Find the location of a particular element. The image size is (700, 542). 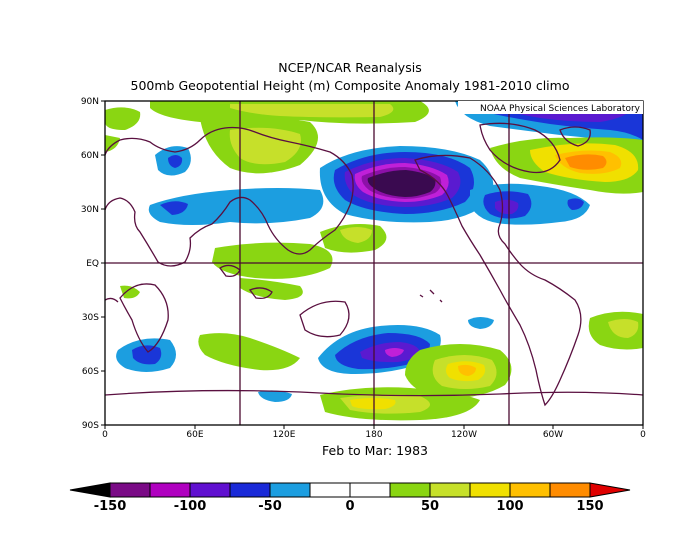

anomaly-trop-yellow-b is located at coordinates (356, 235).